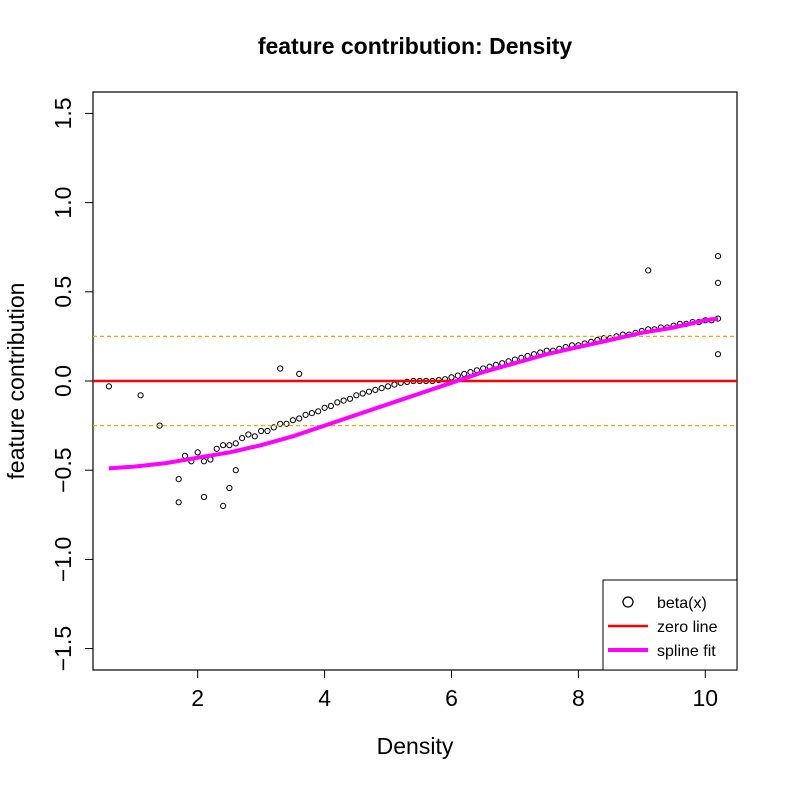  What do you see at coordinates (451, 698) in the screenshot?
I see `x-tick-label: 6` at bounding box center [451, 698].